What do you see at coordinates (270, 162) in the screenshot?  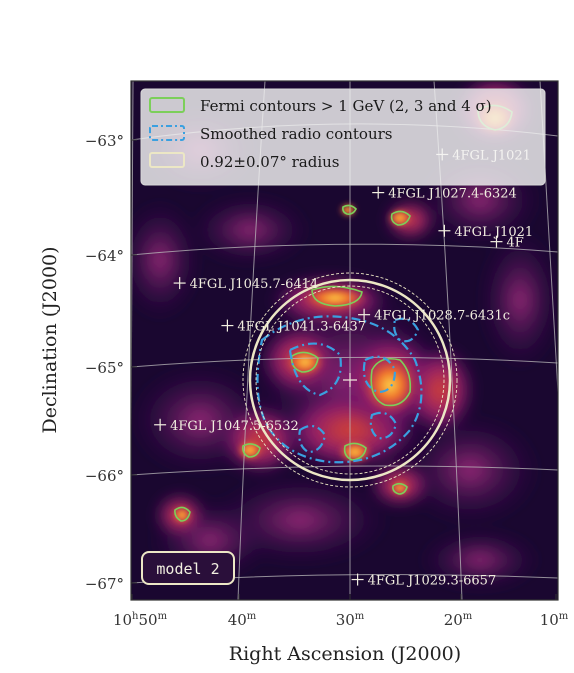 I see `legend-label-radius: 0.92±0.07° radius` at bounding box center [270, 162].